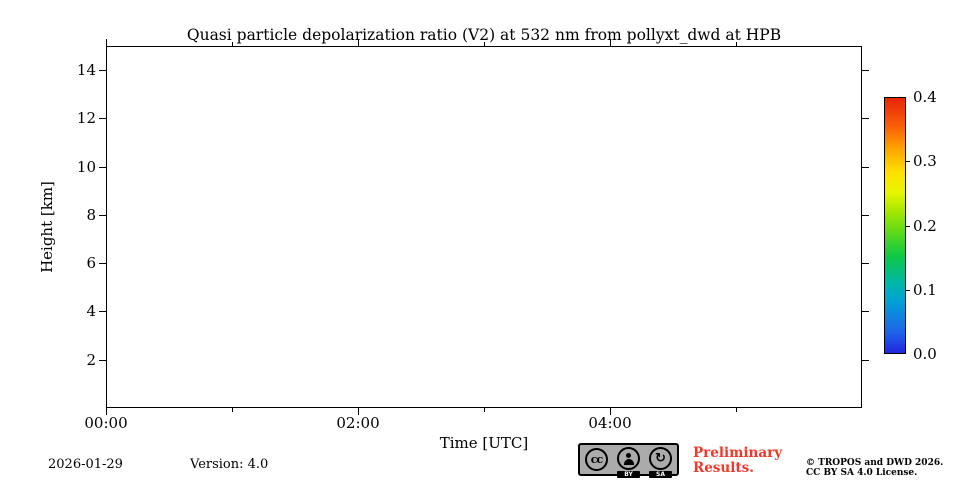  I want to click on colorbar-tick-label: 0.0, so click(925, 354).